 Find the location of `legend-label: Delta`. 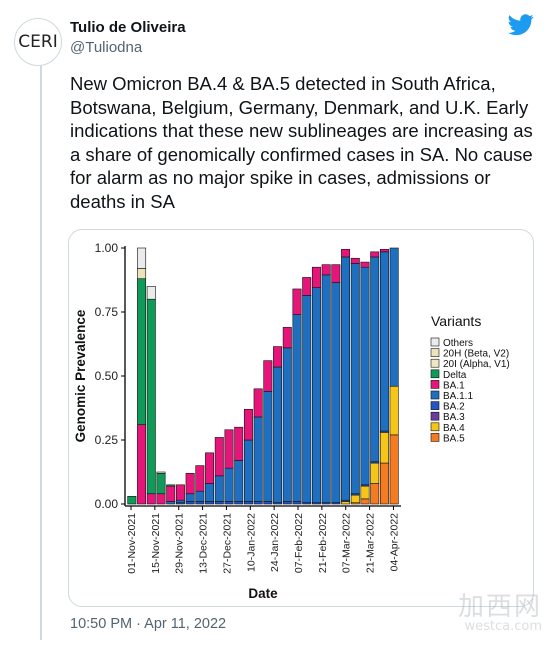

legend-label: Delta is located at coordinates (455, 375).